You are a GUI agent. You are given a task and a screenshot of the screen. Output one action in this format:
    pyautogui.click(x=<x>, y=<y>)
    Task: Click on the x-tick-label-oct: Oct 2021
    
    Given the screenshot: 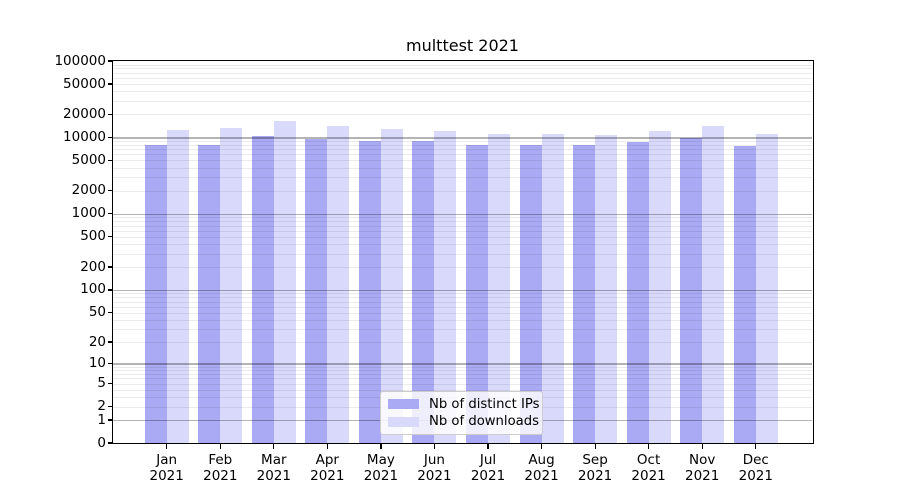 What is the action you would take?
    pyautogui.click(x=648, y=468)
    